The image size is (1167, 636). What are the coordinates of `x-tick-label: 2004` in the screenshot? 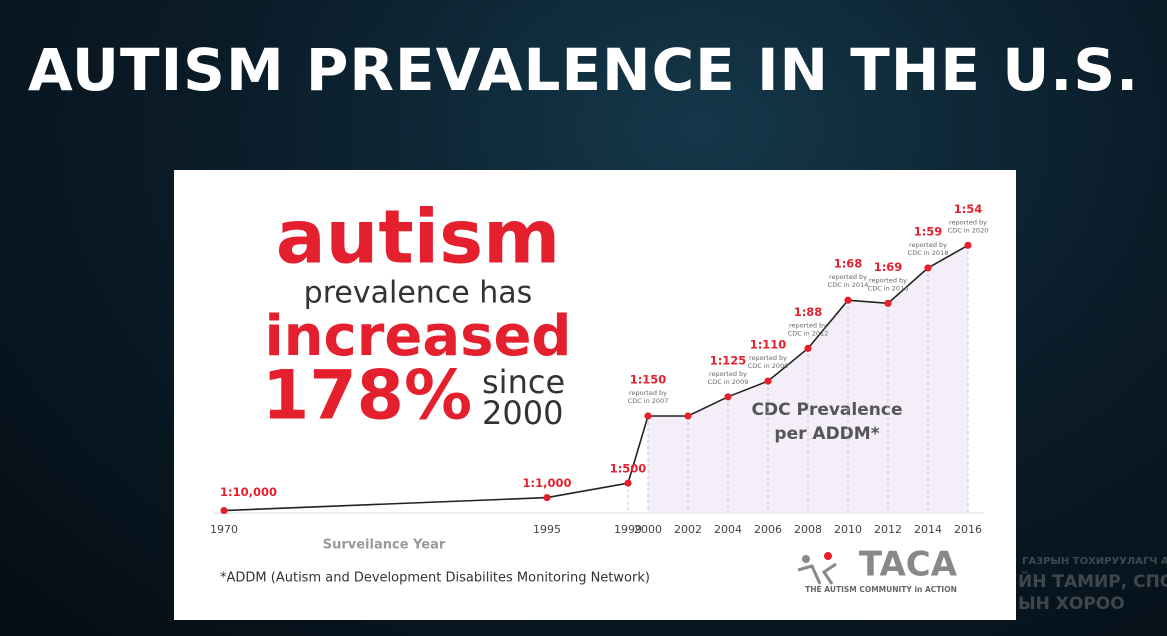 It's located at (728, 529).